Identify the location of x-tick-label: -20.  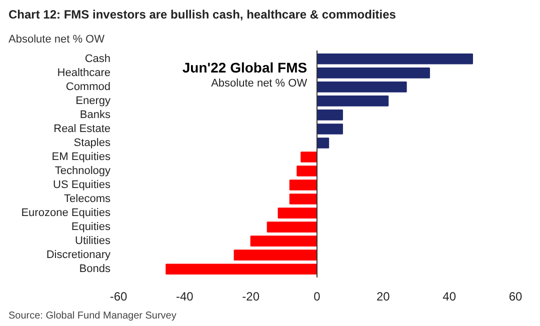
(251, 297).